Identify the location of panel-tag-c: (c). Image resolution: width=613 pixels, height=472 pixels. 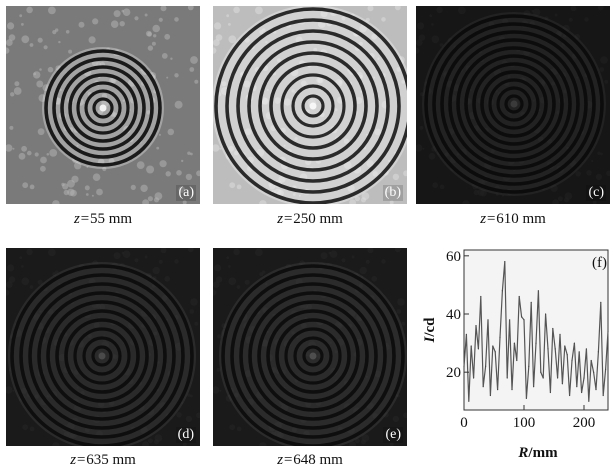
(596, 193).